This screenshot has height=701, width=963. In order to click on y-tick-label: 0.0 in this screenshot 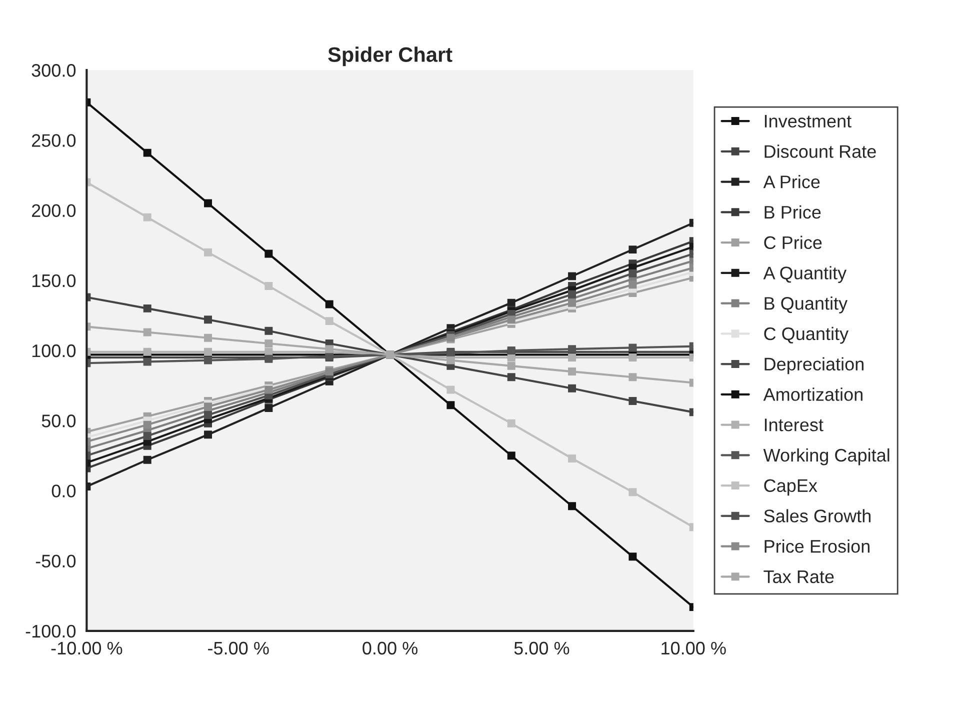, I will do `click(64, 491)`.